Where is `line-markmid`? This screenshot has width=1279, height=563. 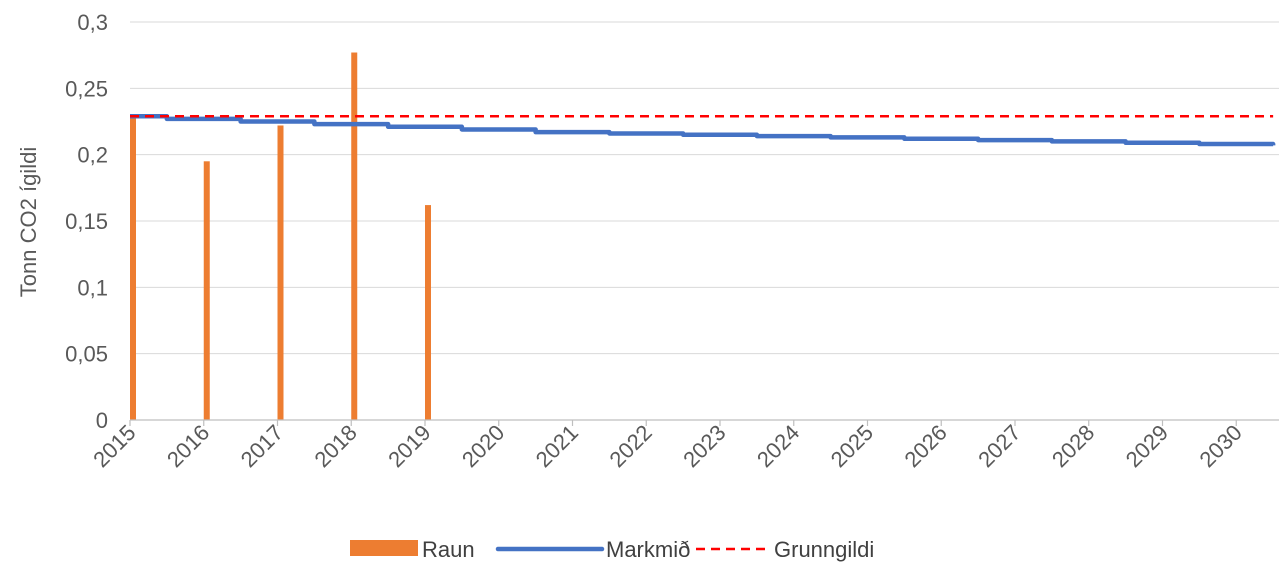
line-markmid is located at coordinates (703, 130).